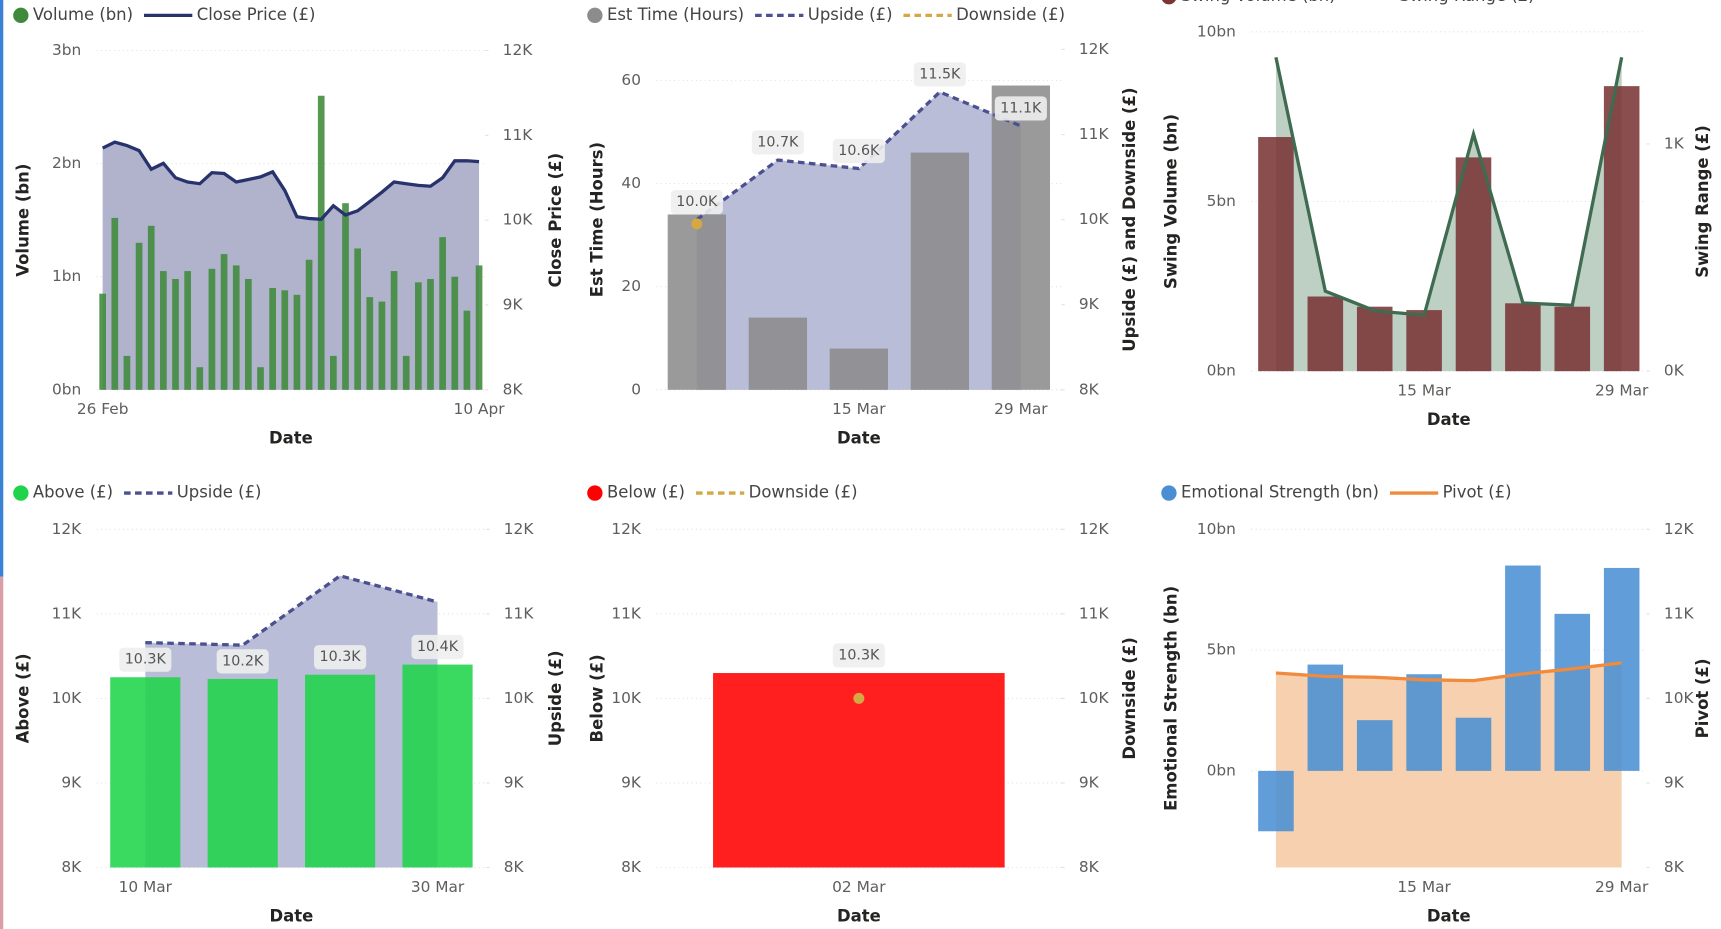 This screenshot has height=929, width=1721. Describe the element at coordinates (1094, 219) in the screenshot. I see `y2-tick-label: 10K` at that location.